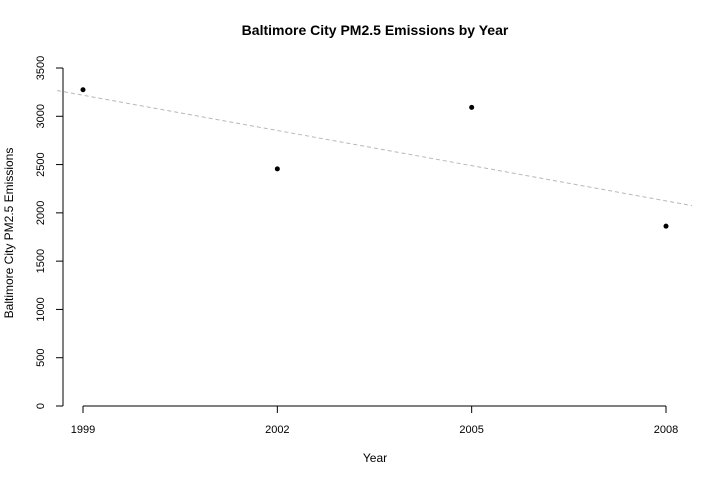 This screenshot has height=480, width=720. What do you see at coordinates (666, 430) in the screenshot?
I see `x-tick-label: 2008` at bounding box center [666, 430].